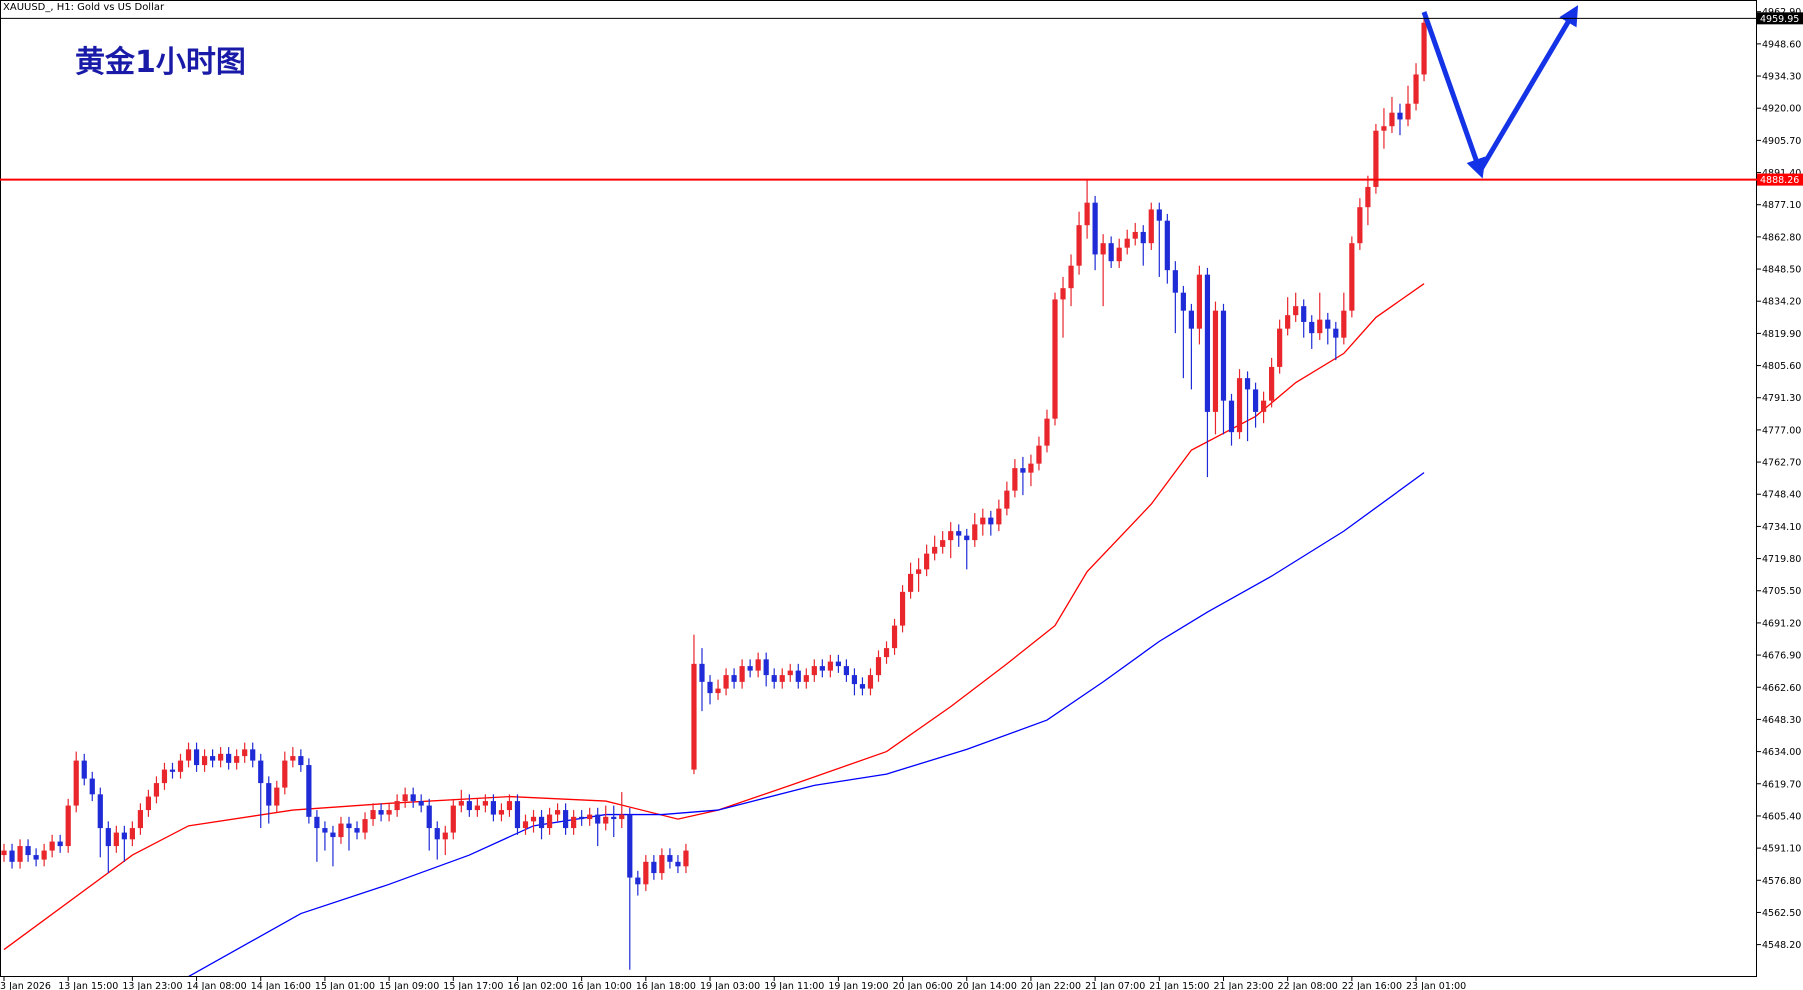 This screenshot has height=990, width=1803. I want to click on y-tick-label: 4891.40, so click(1781, 173).